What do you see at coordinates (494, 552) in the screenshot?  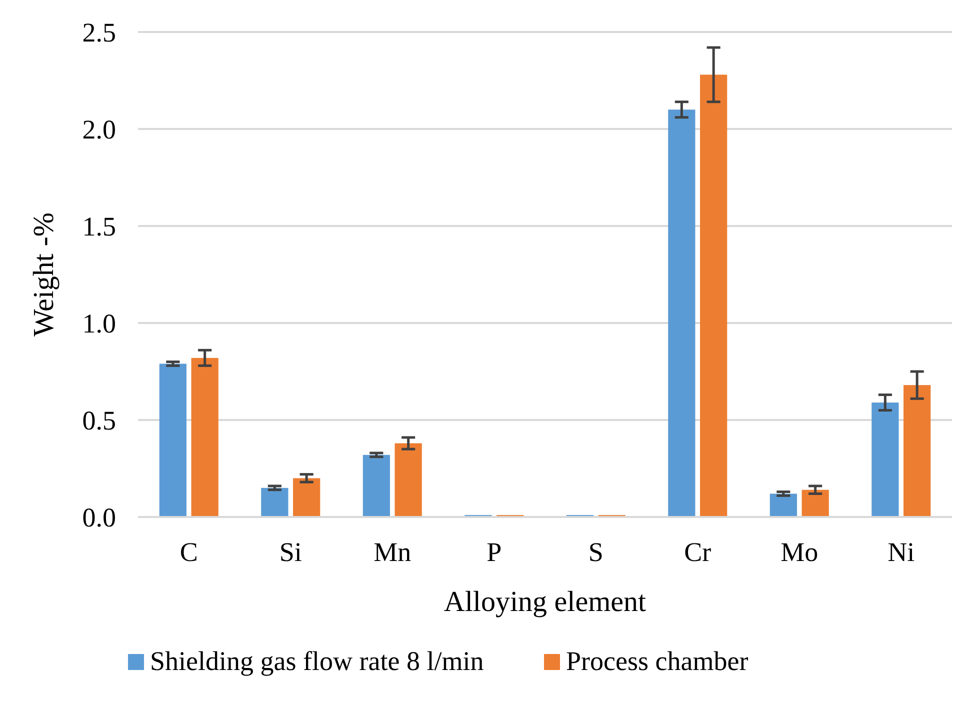 I see `x-tick-label: P` at bounding box center [494, 552].